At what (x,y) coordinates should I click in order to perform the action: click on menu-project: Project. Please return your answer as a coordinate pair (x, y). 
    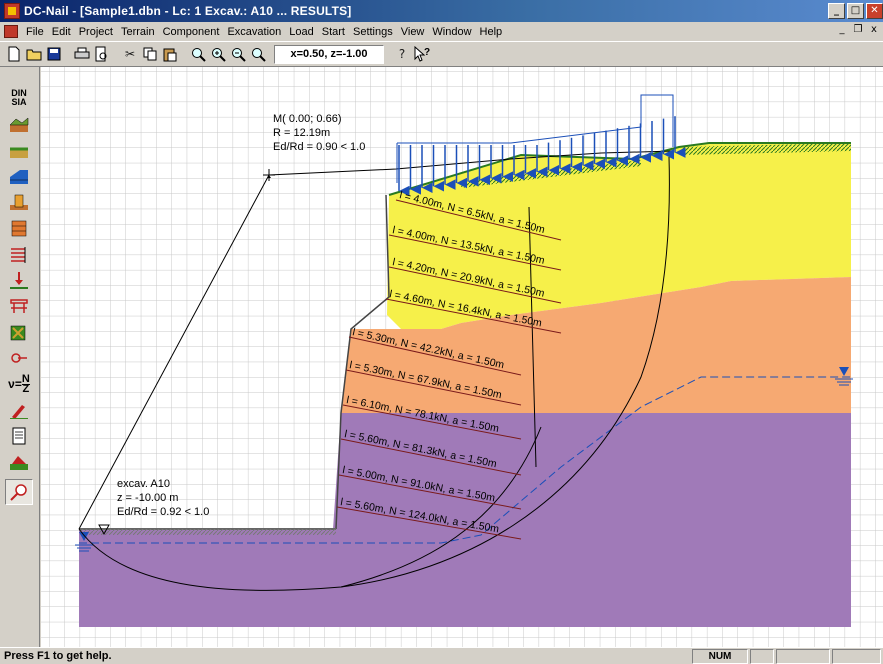
    Looking at the image, I should click on (96, 32).